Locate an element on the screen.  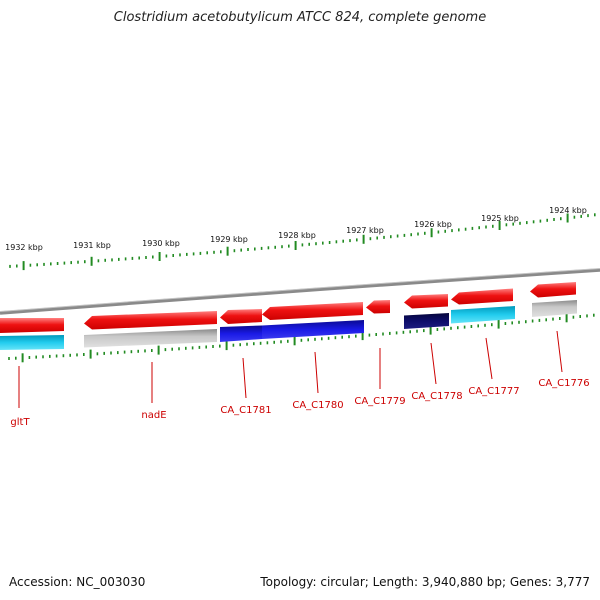
ruler-label: 1926 kbp is located at coordinates (433, 224).